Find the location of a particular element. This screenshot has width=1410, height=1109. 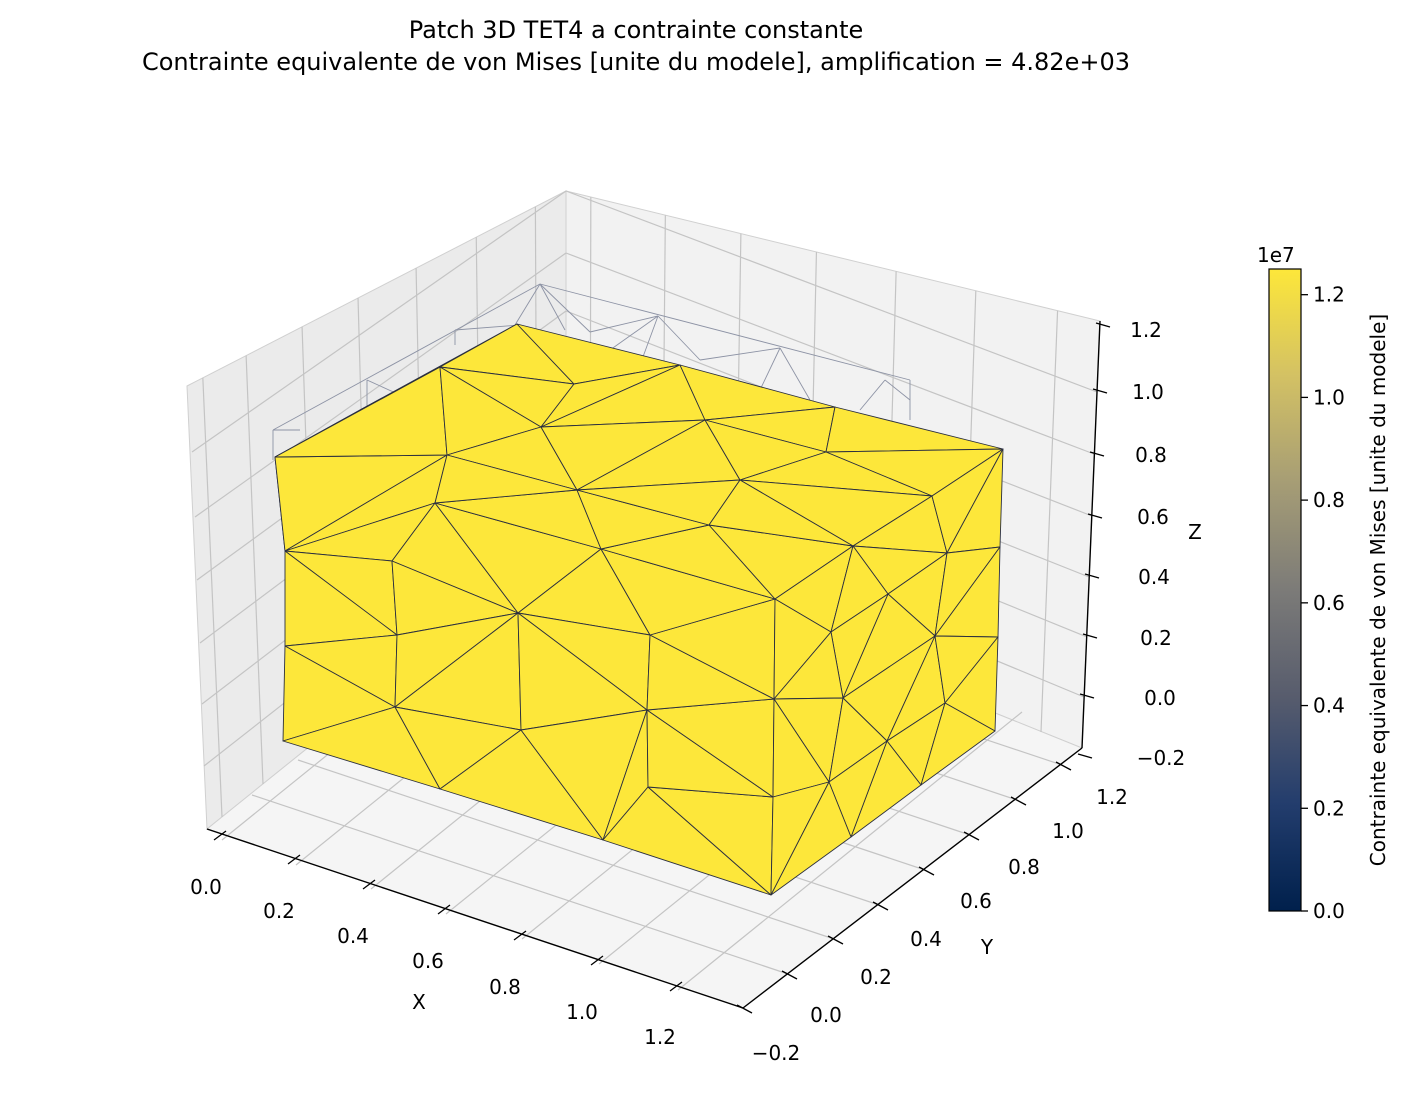

x-axis-label: X is located at coordinates (419, 1002).